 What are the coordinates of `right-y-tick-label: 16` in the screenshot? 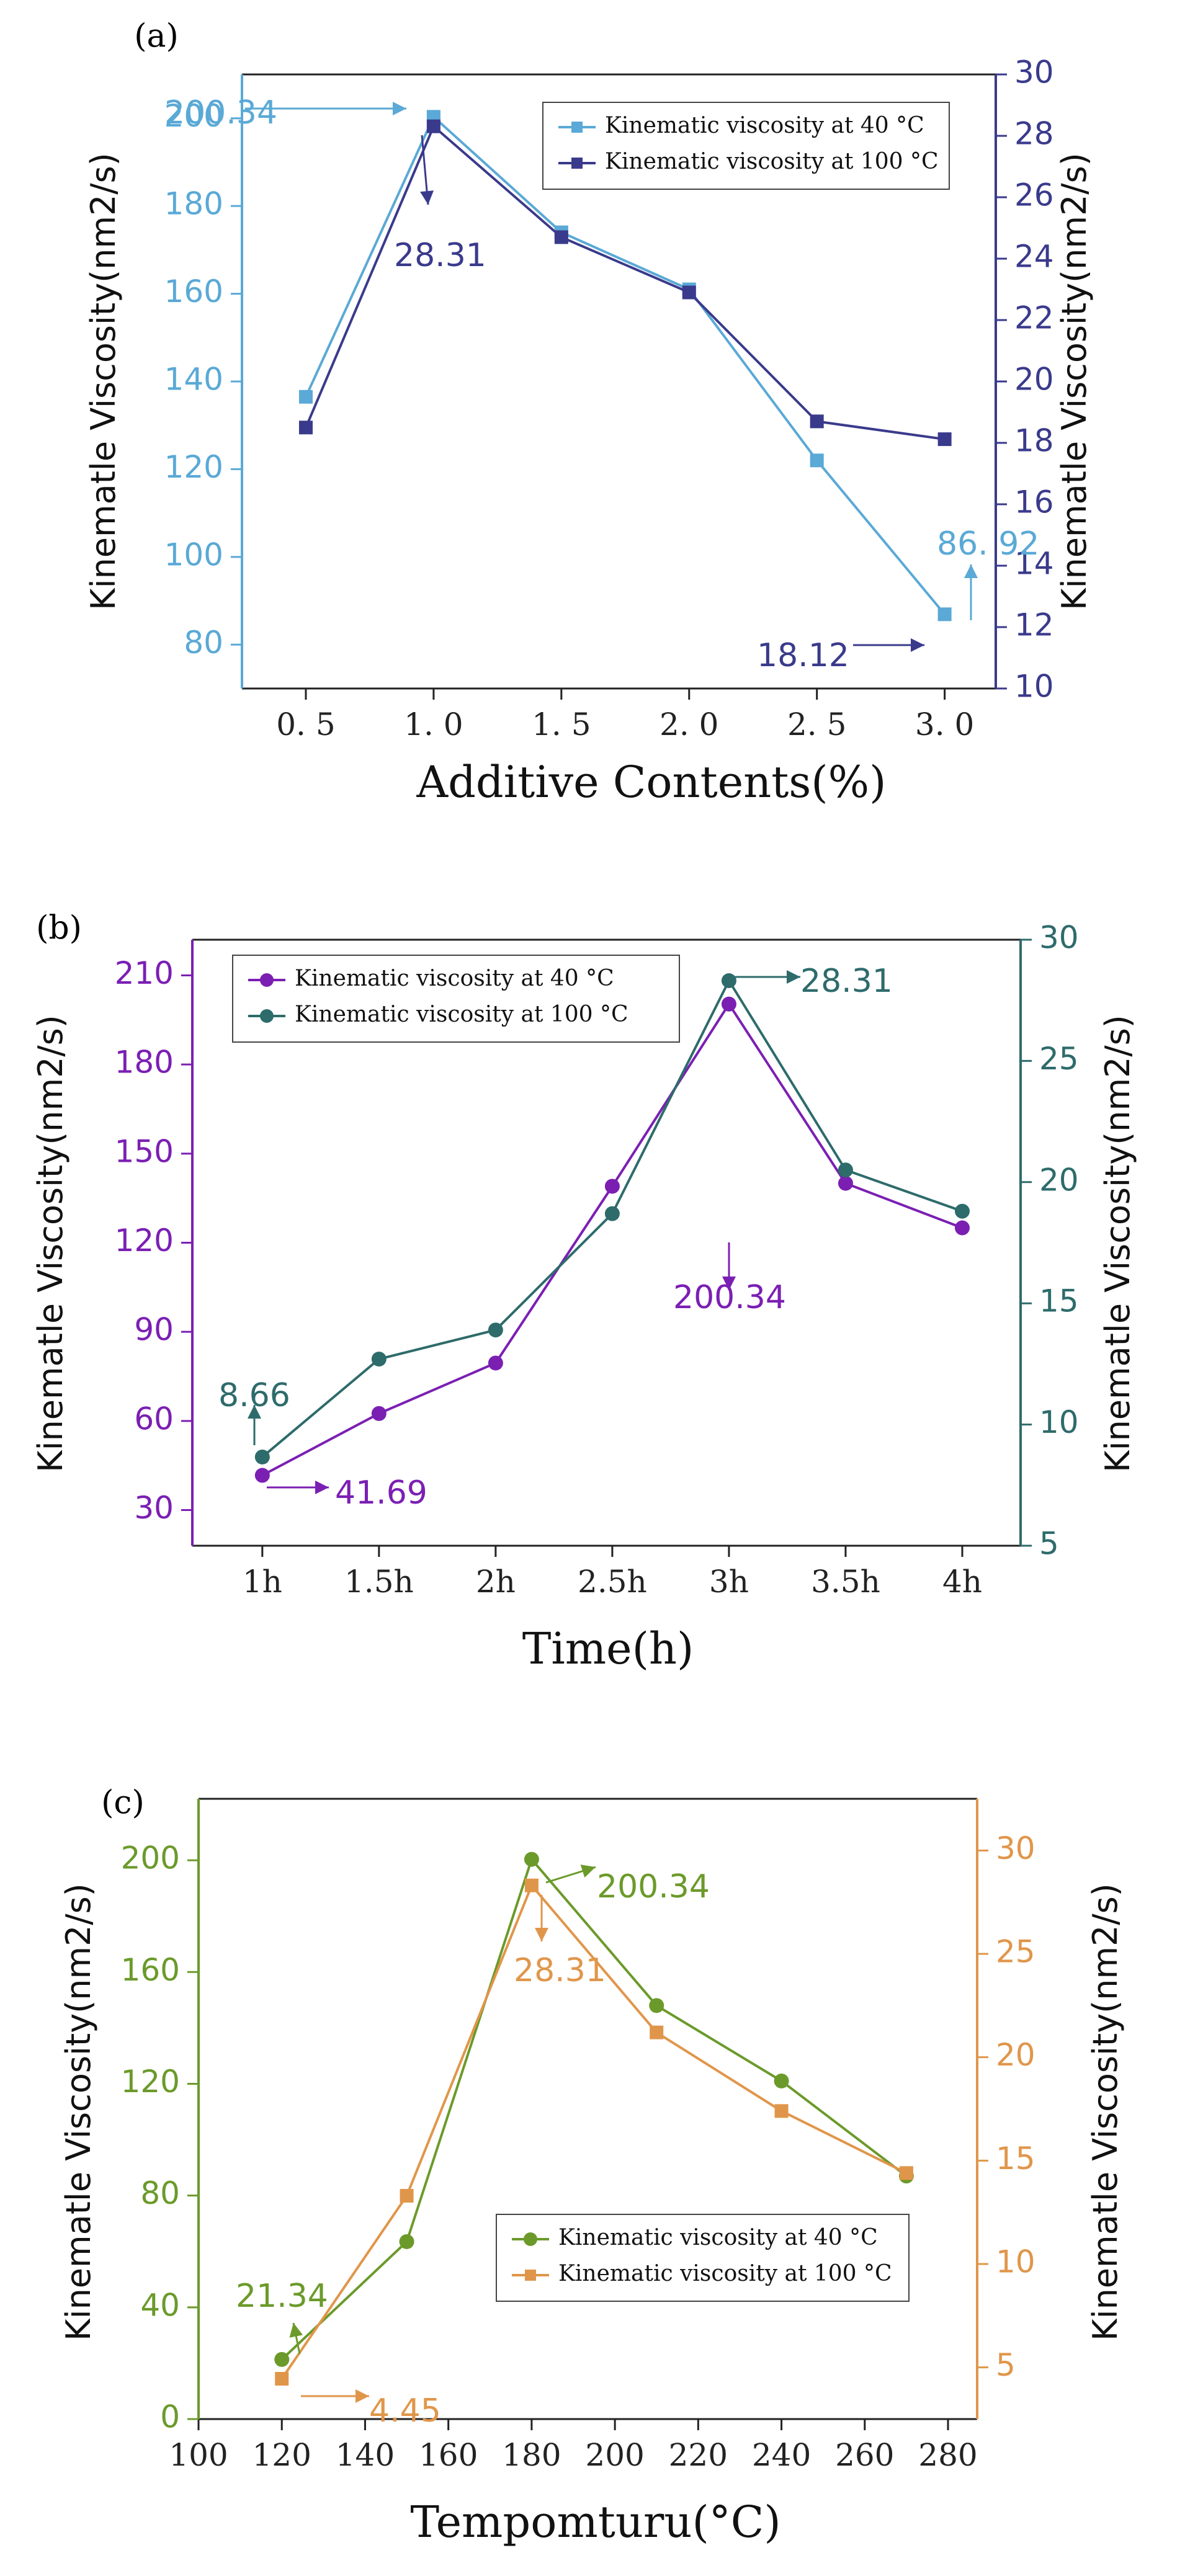 It's located at (1034, 502).